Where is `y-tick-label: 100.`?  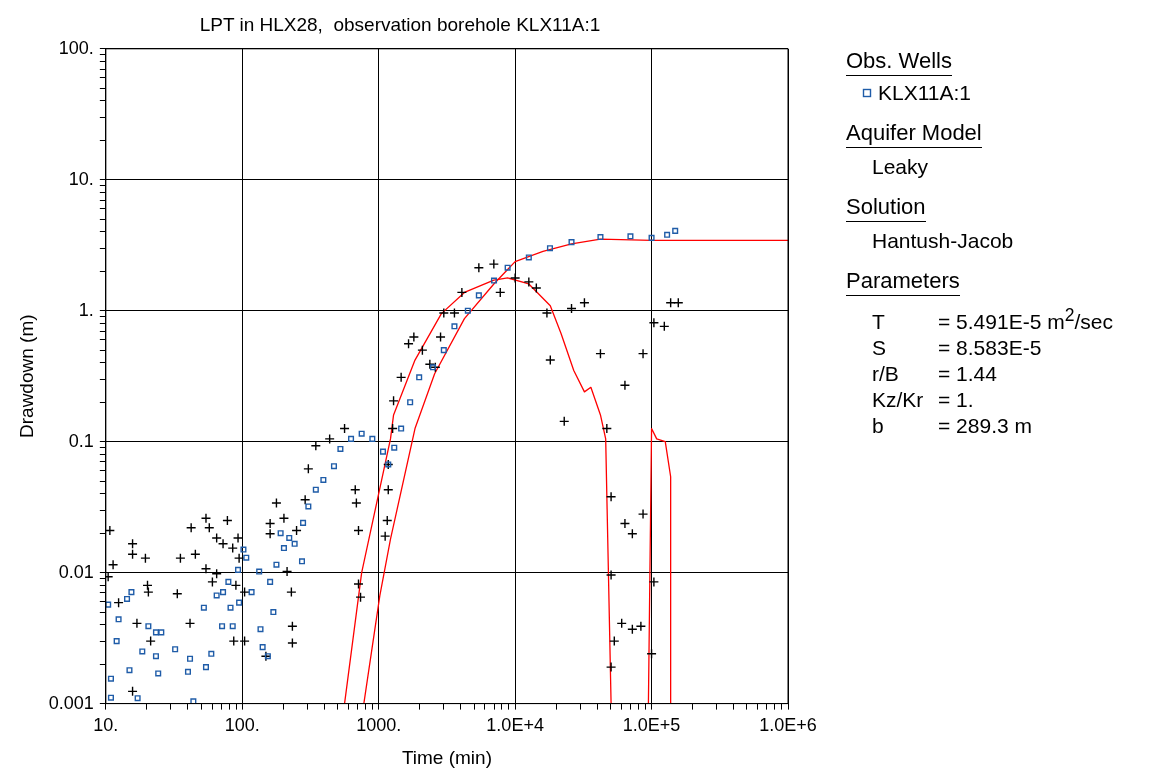
y-tick-label: 100. is located at coordinates (76, 47).